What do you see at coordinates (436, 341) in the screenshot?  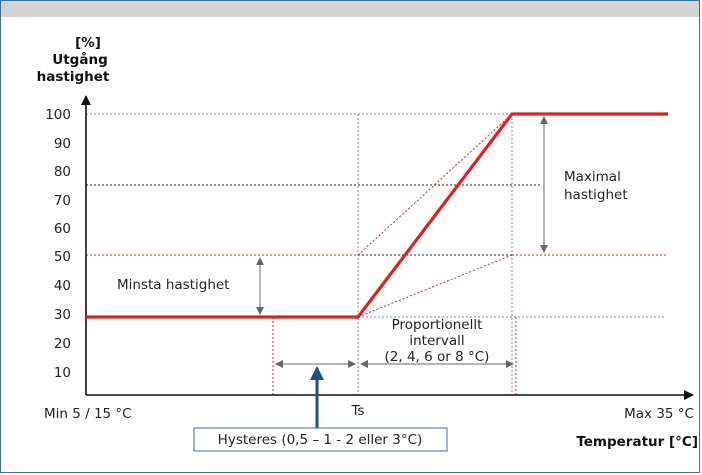 I see `prop-interval-label-line2: intervall` at bounding box center [436, 341].